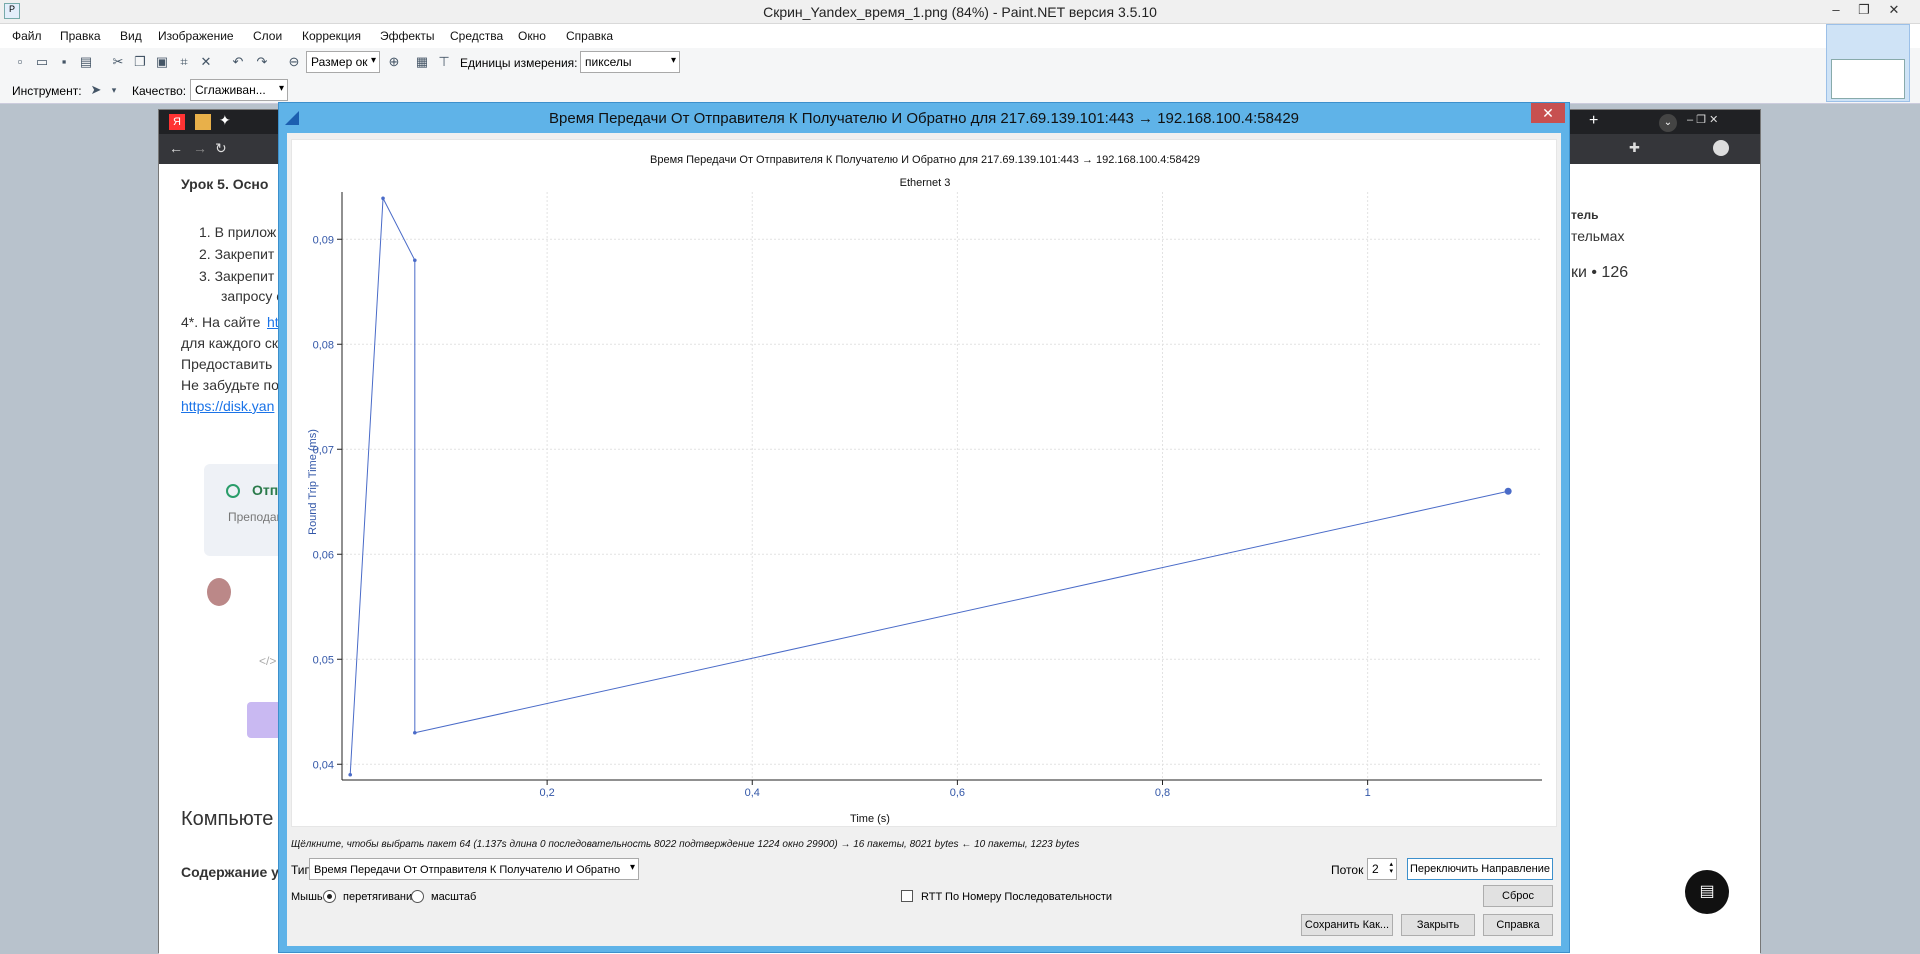 Image resolution: width=1920 pixels, height=954 pixels. What do you see at coordinates (925, 183) in the screenshot?
I see `chart-subtitle: Ethernet 3` at bounding box center [925, 183].